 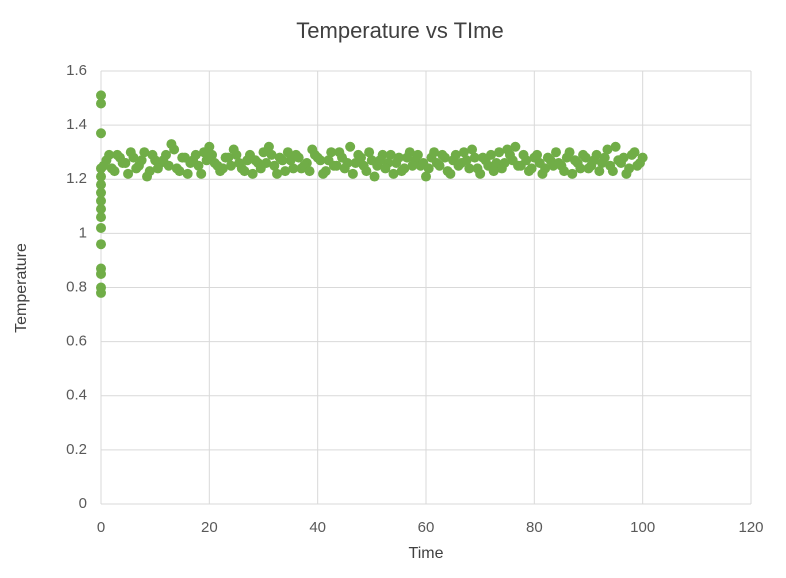 I want to click on y-axis-title: Temperature, so click(x=21, y=288).